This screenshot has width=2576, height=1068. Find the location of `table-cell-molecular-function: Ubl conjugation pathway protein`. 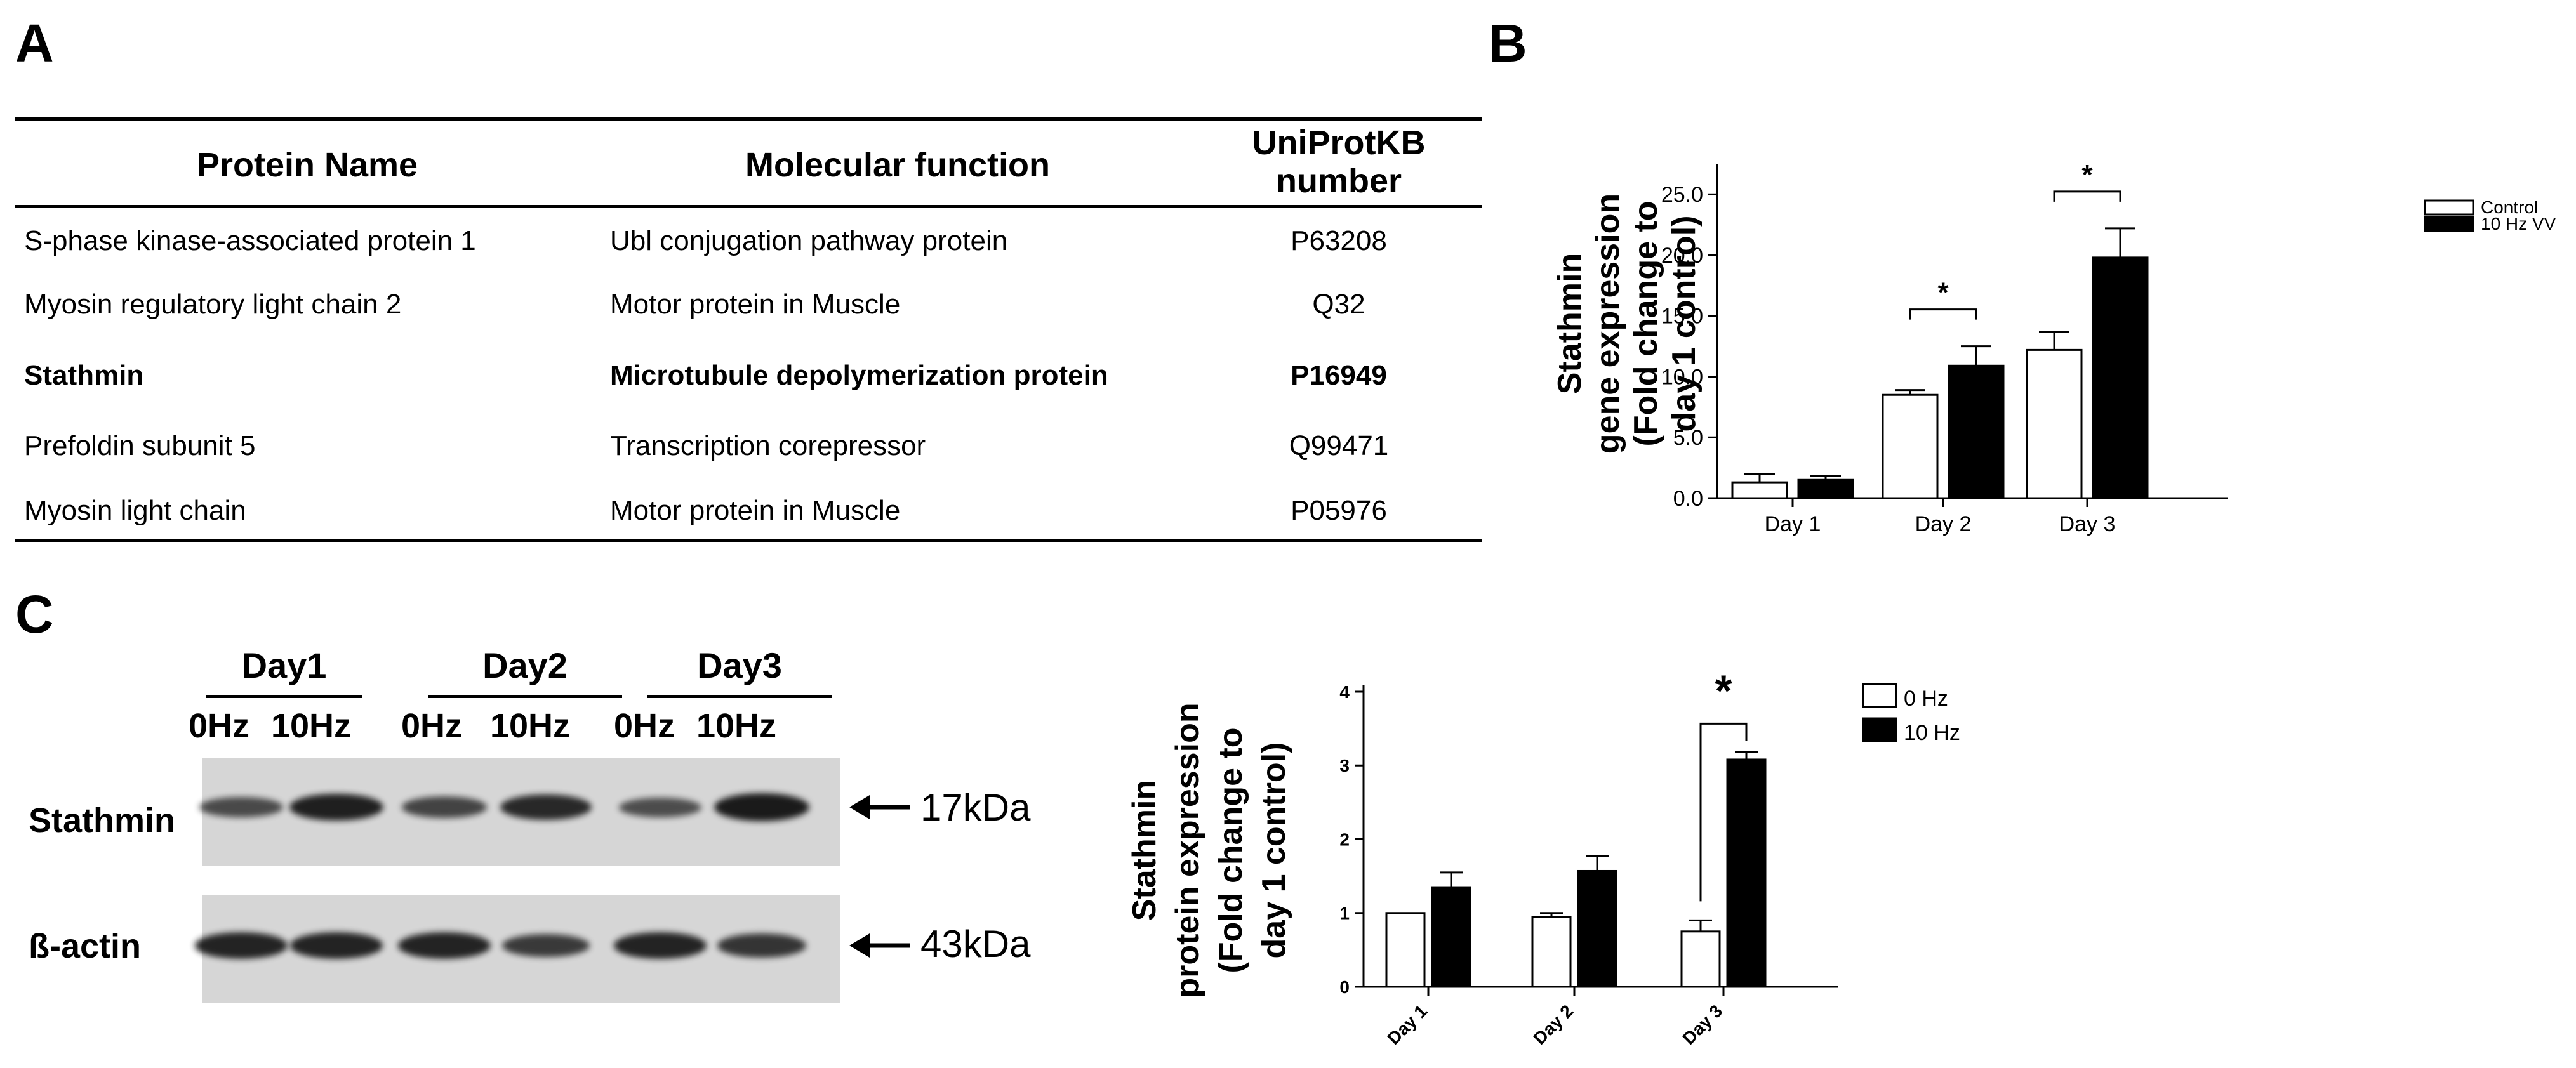

table-cell-molecular-function: Ubl conjugation pathway protein is located at coordinates (809, 240).